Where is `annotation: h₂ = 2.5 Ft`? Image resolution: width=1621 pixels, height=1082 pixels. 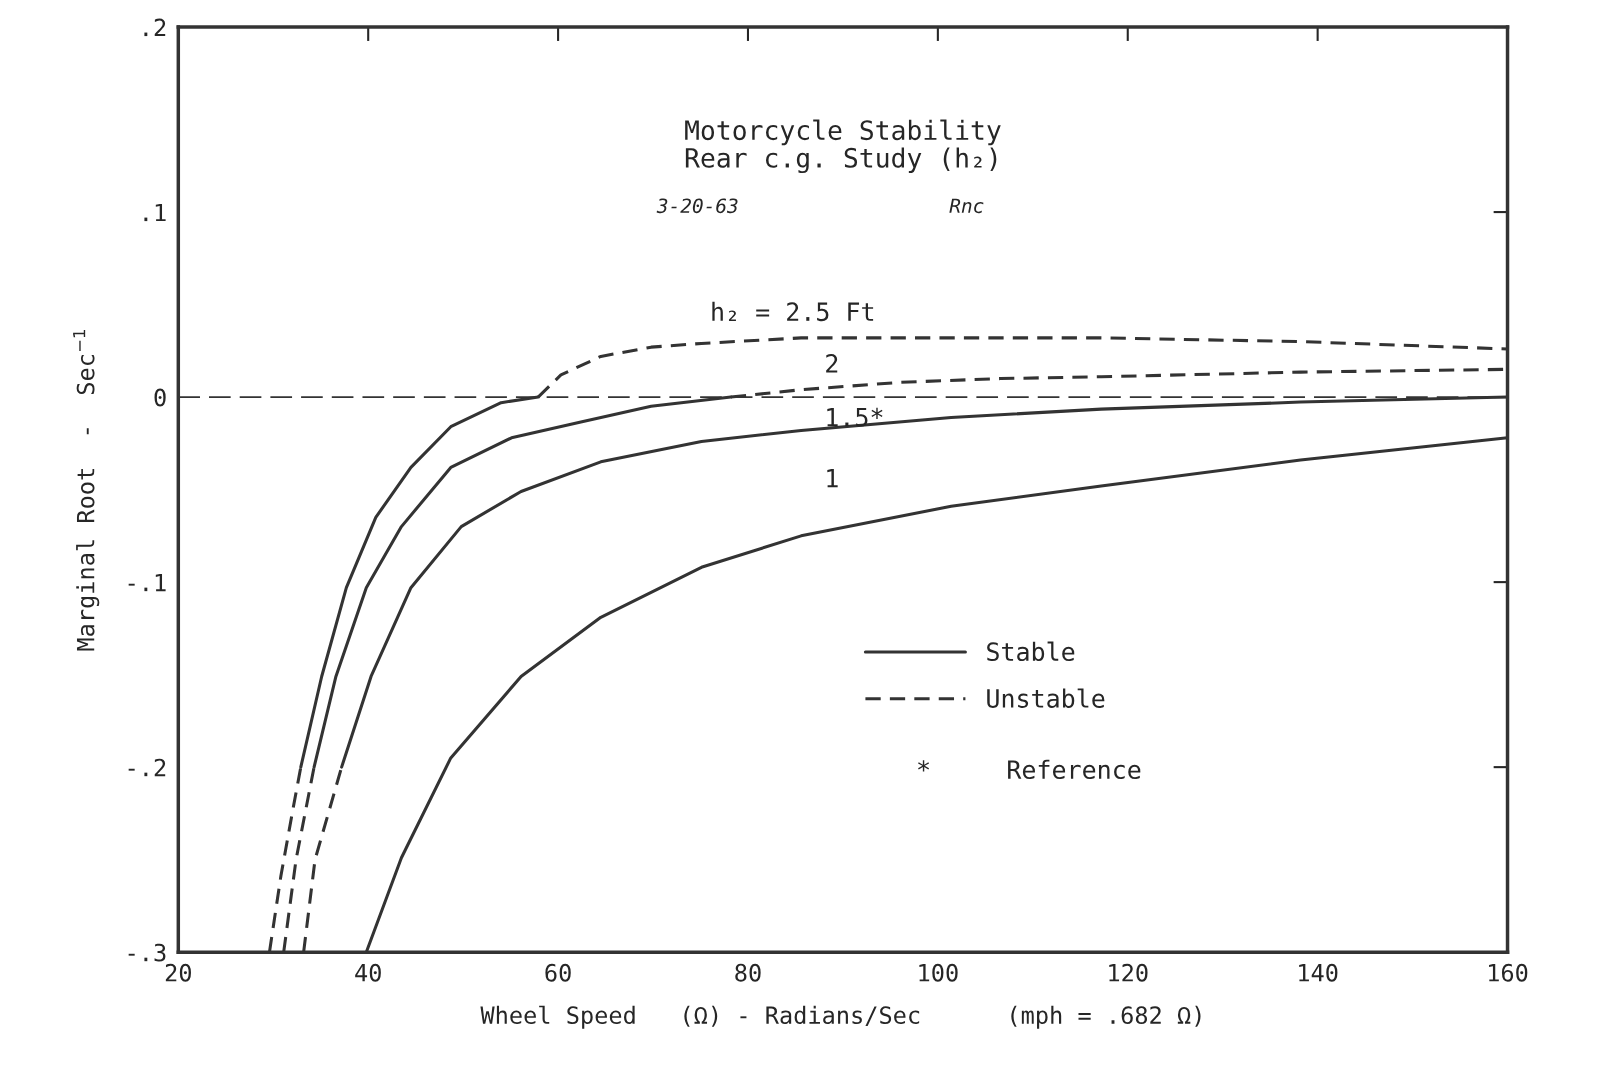
annotation: h₂ = 2.5 Ft is located at coordinates (793, 311).